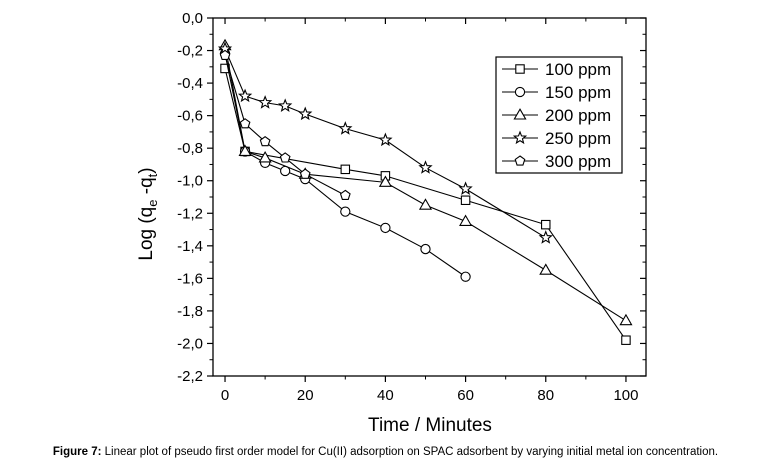 The width and height of the screenshot is (771, 466). I want to click on y-axis-label-part-3: ), so click(146, 170).